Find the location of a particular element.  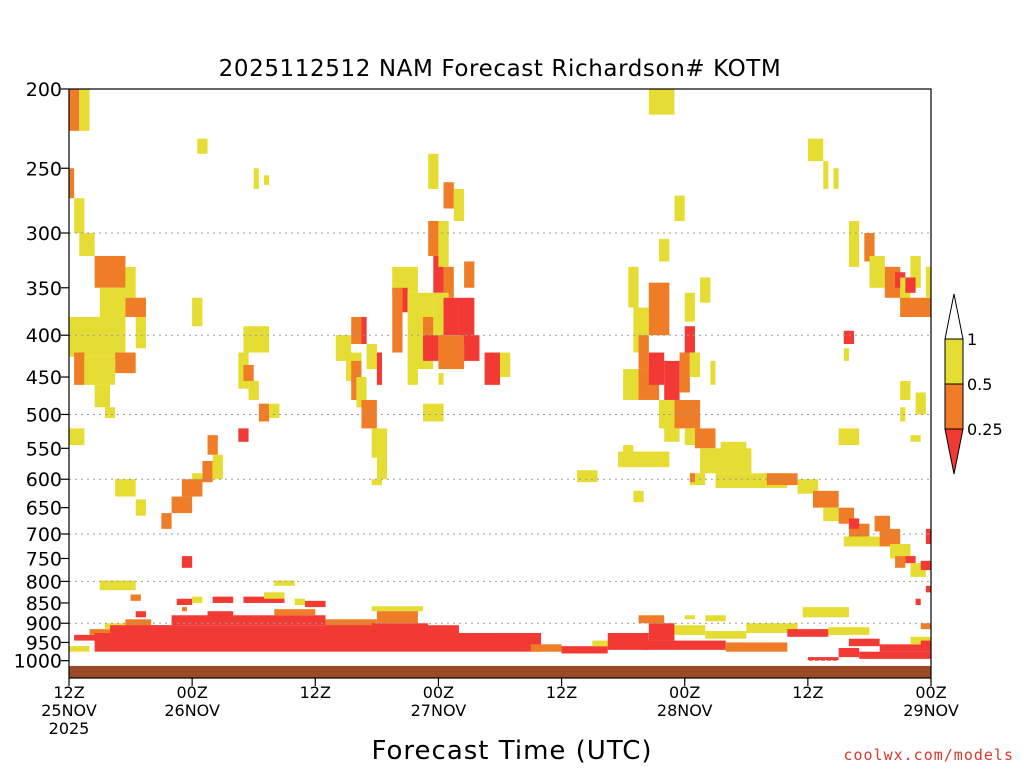

x-tick-label: 29NOV is located at coordinates (931, 710).